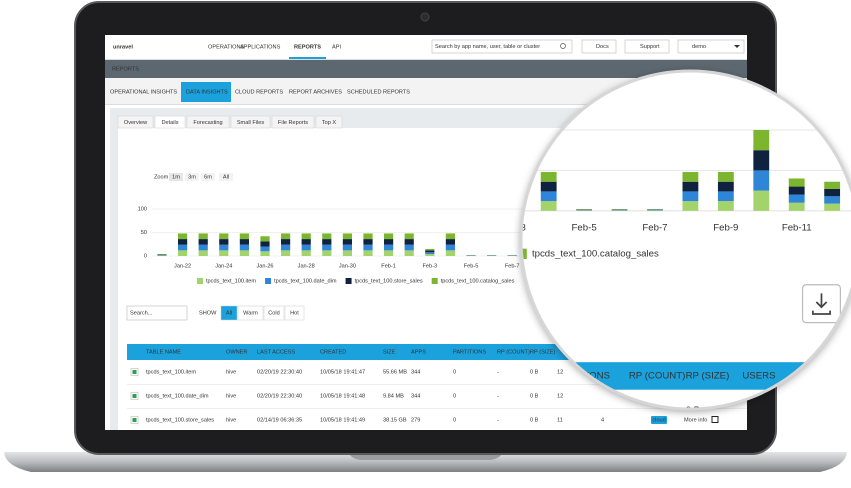 This screenshot has width=851, height=488. I want to click on tab: REPORT ARCHIVES, so click(315, 92).